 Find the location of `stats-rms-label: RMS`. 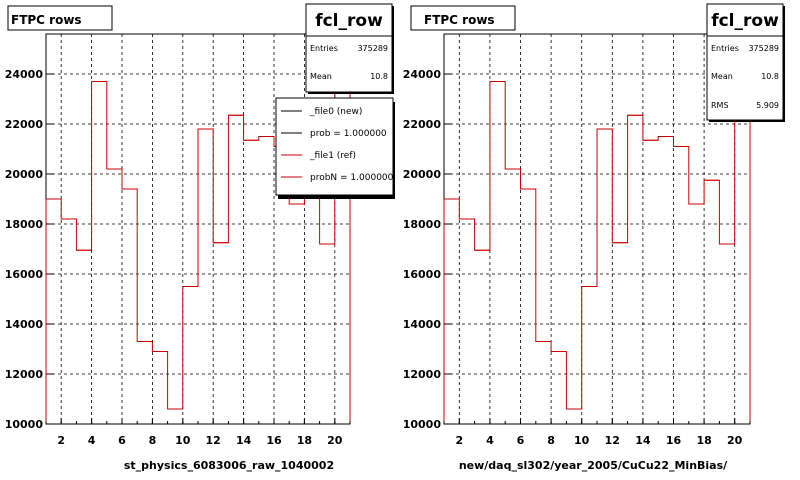

stats-rms-label: RMS is located at coordinates (720, 105).